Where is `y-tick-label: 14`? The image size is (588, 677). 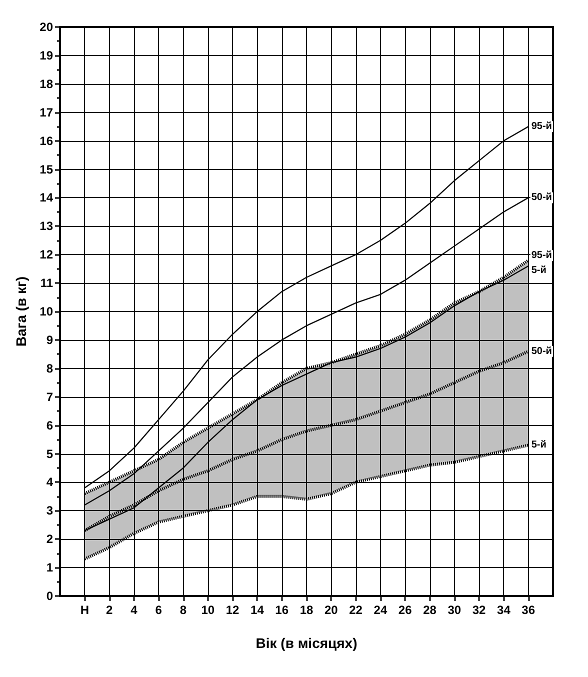
y-tick-label: 14 is located at coordinates (47, 197).